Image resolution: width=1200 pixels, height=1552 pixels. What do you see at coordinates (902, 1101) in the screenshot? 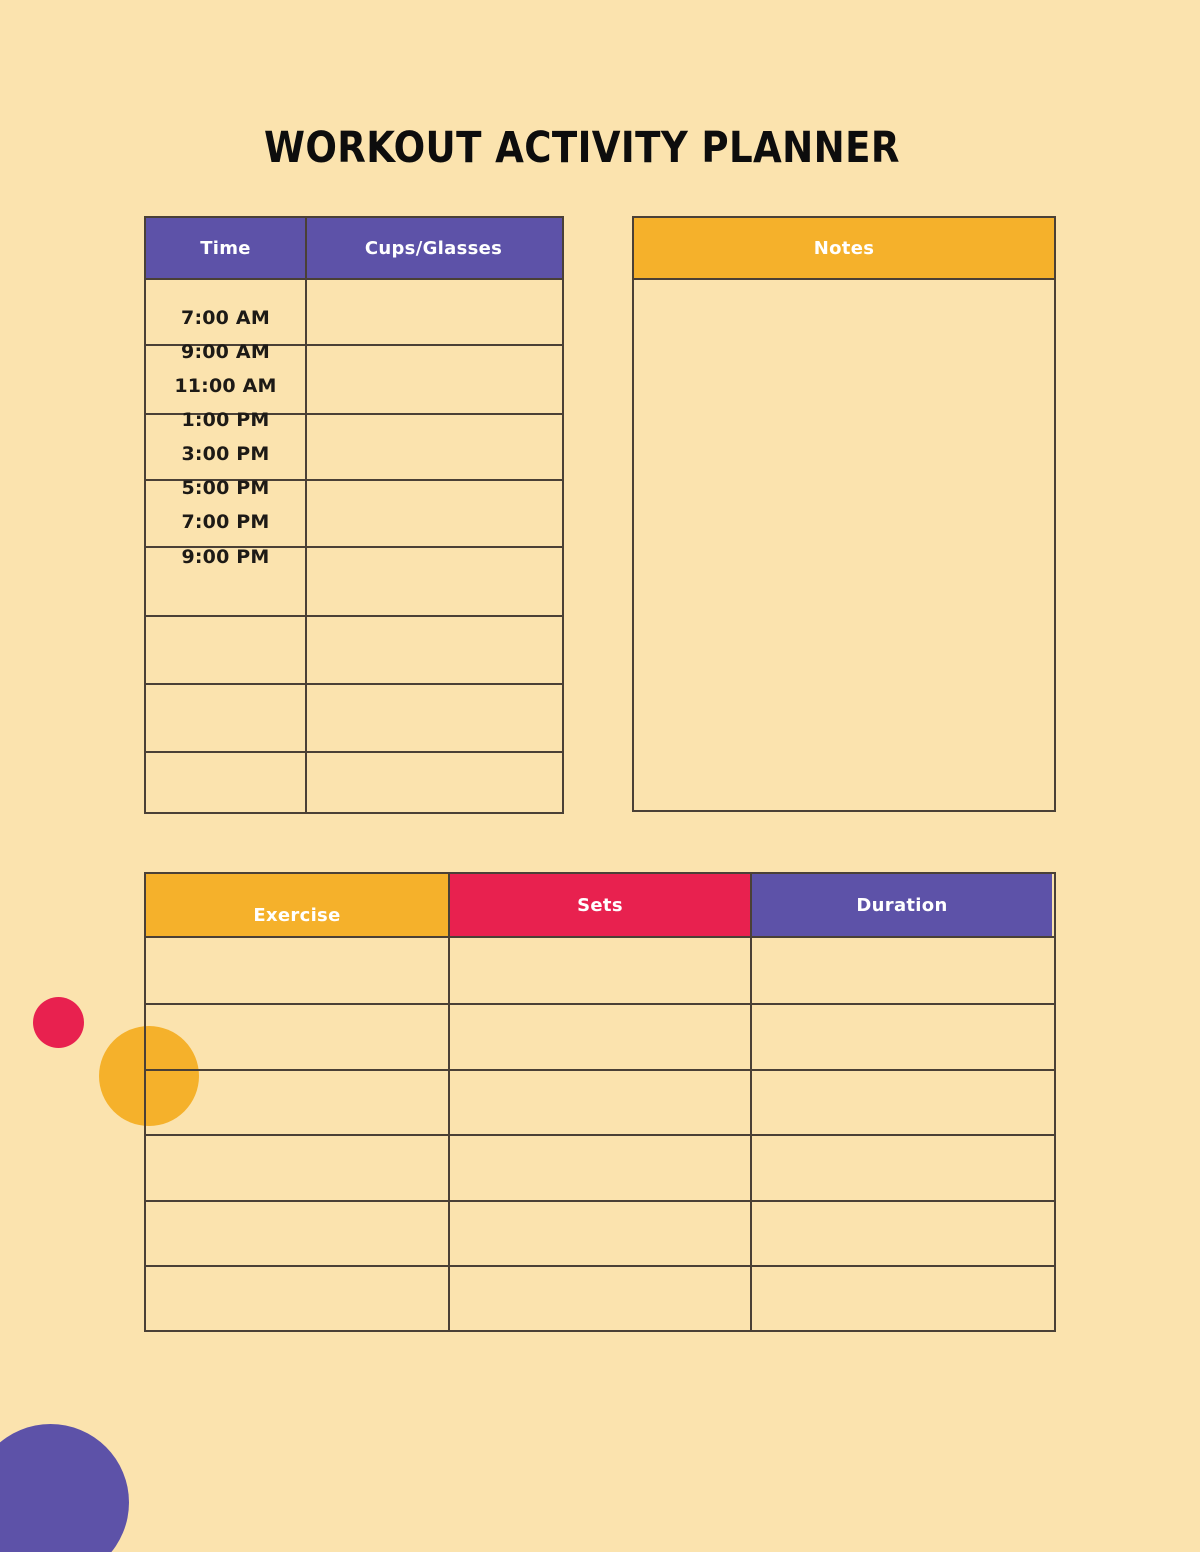
I see `duration-cell-r3` at bounding box center [902, 1101].